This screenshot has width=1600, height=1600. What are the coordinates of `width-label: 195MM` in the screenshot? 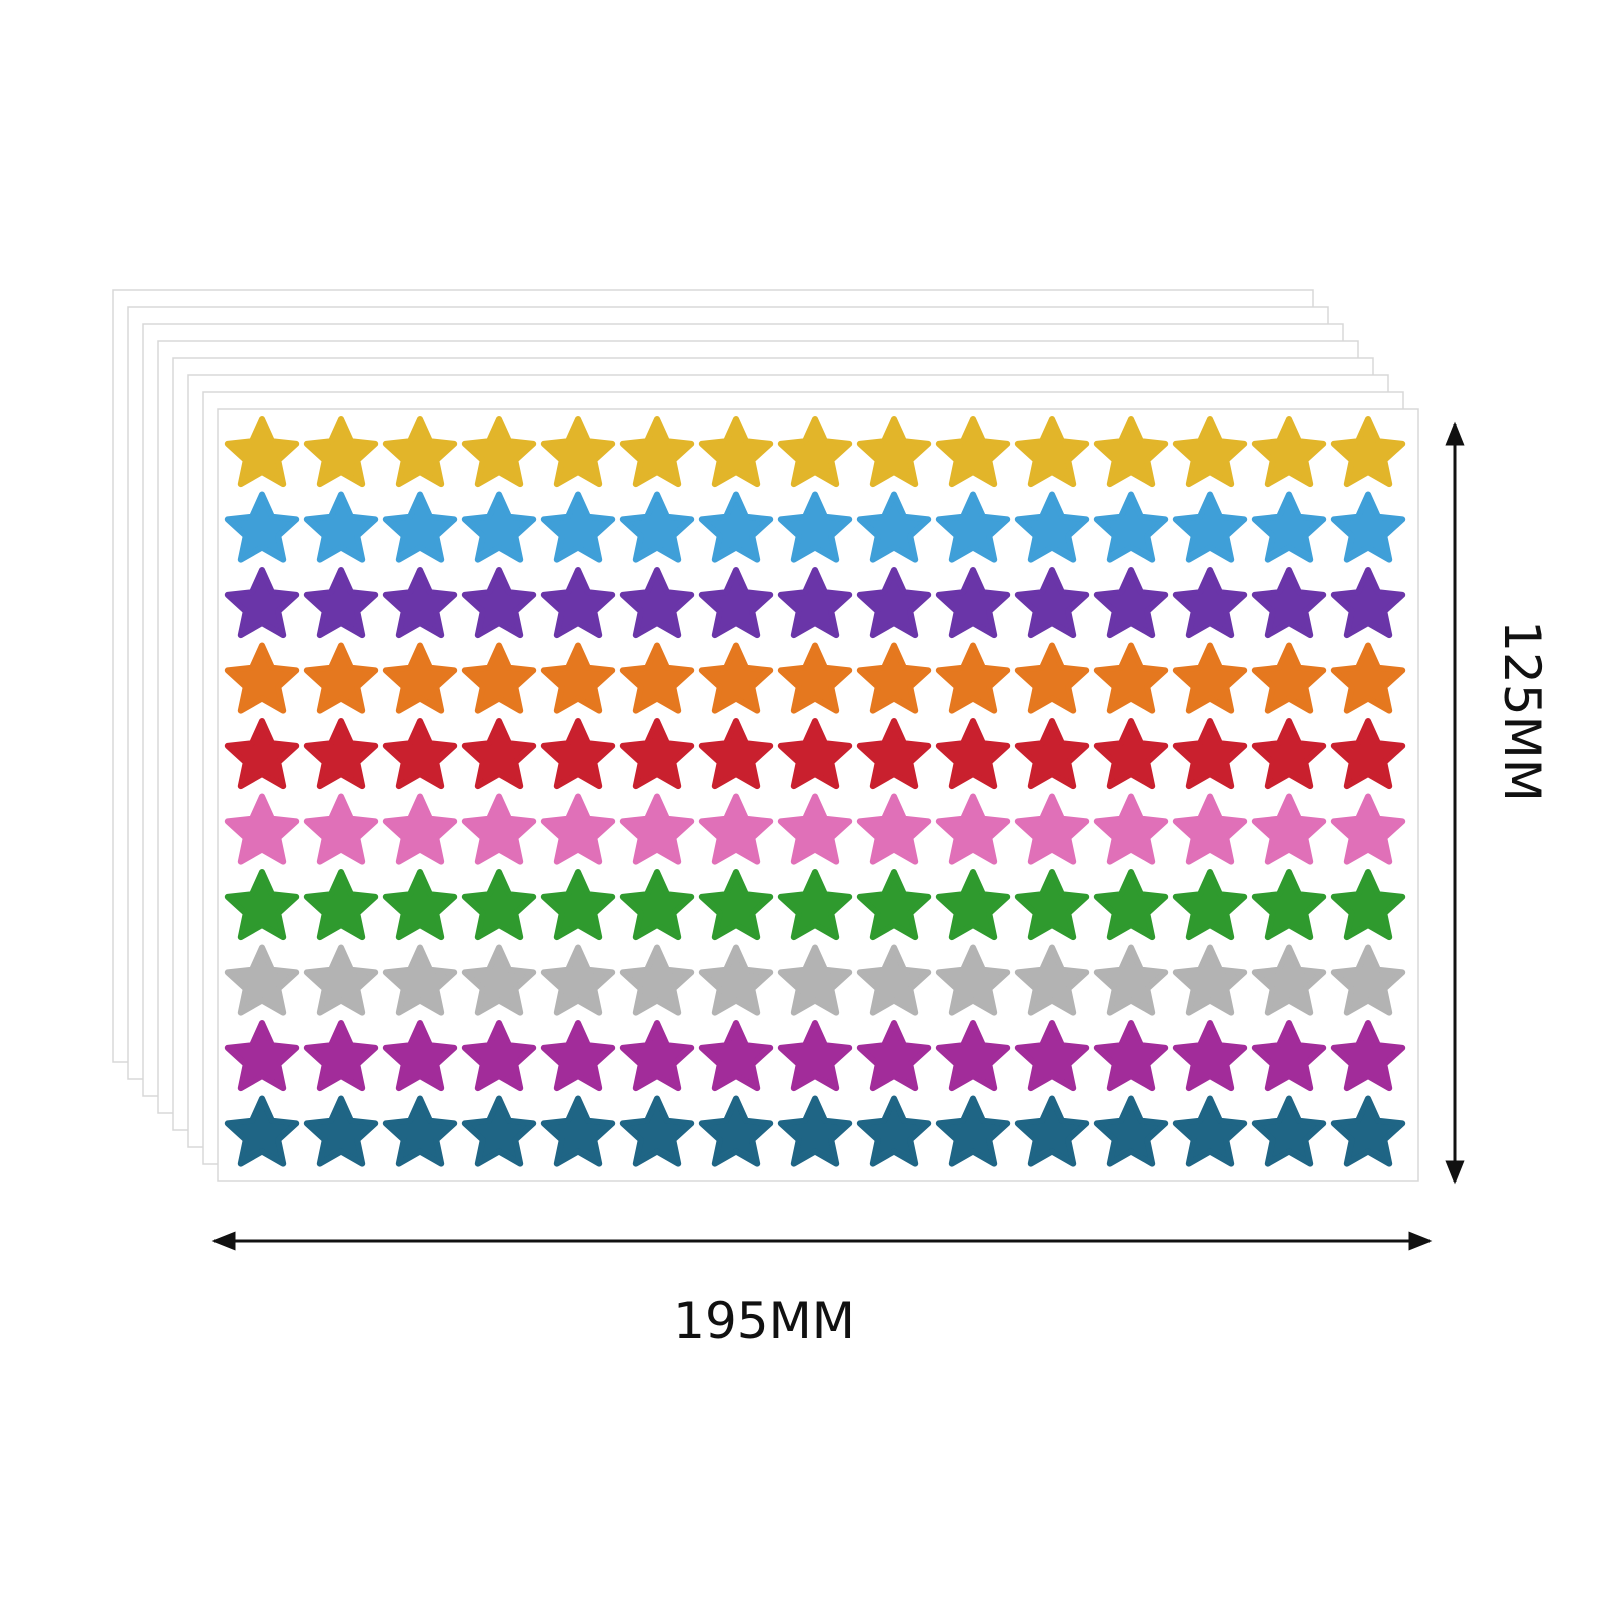 It's located at (764, 1321).